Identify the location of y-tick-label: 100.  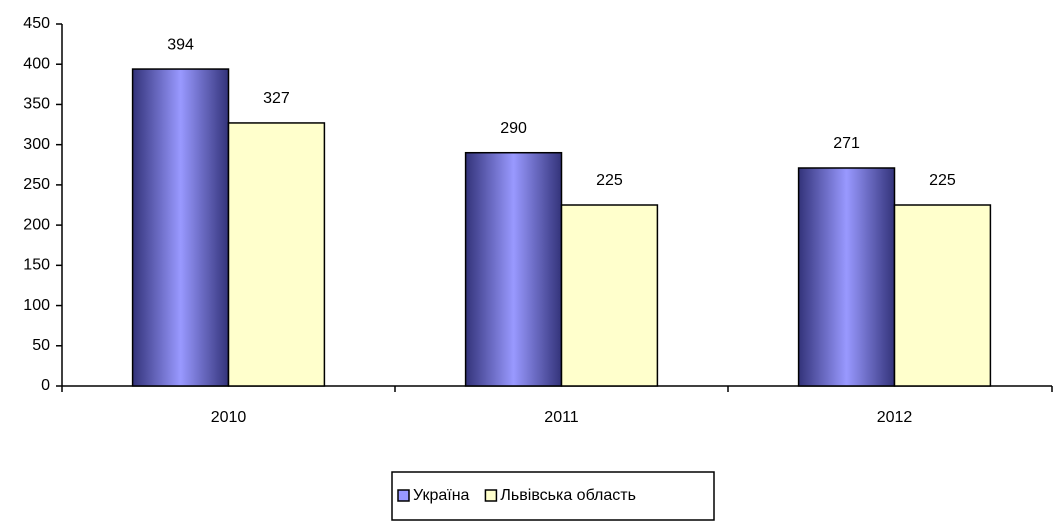
(36, 305).